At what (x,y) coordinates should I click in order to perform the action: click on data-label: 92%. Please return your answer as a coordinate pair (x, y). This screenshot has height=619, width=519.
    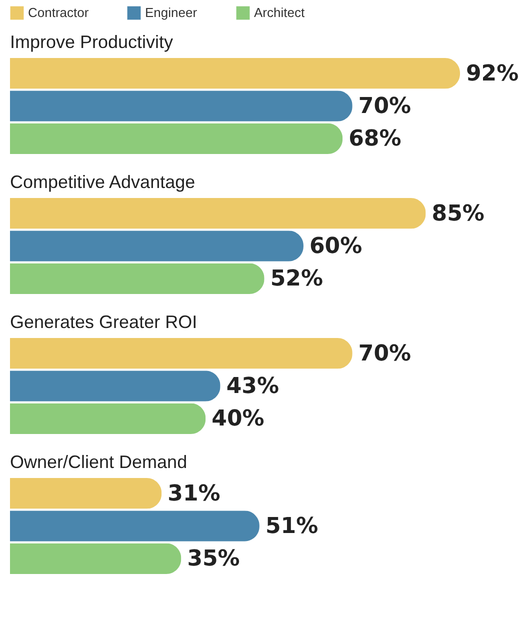
    Looking at the image, I should click on (492, 73).